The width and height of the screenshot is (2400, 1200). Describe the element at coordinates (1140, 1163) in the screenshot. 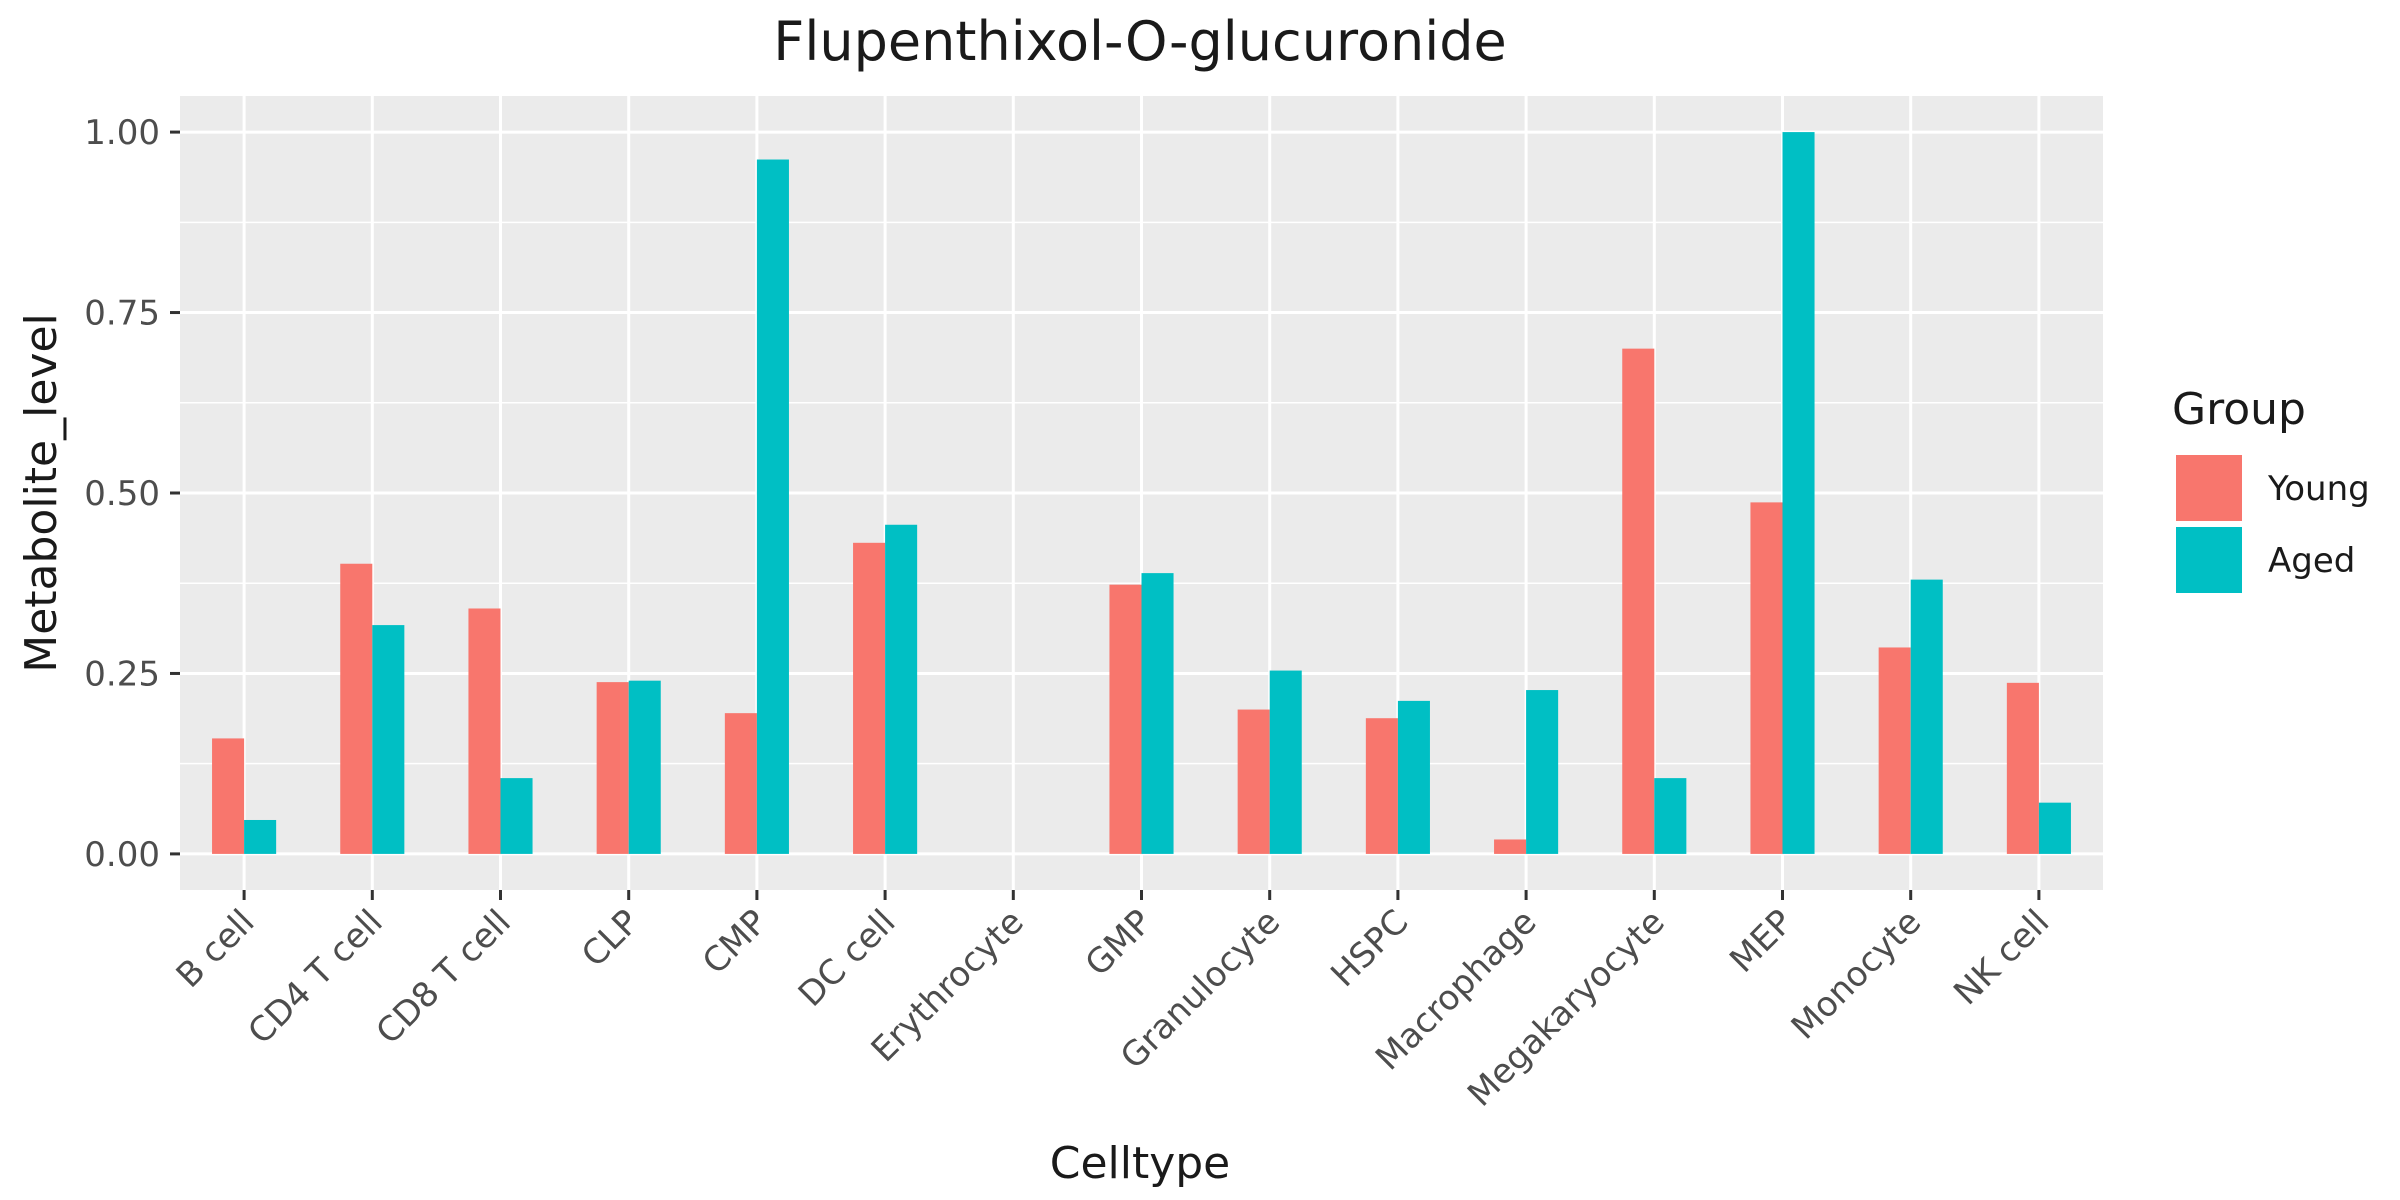

I see `x-axis-title: Celltype` at that location.